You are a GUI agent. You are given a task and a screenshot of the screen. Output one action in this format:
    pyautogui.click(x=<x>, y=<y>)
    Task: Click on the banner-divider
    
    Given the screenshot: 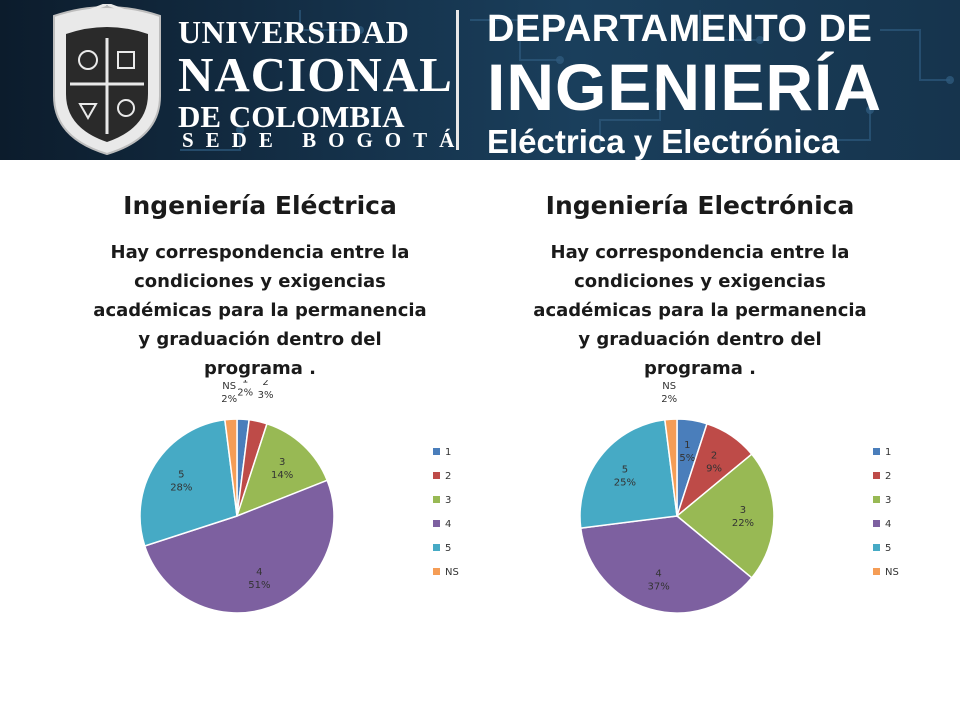 What is the action you would take?
    pyautogui.click(x=457, y=80)
    